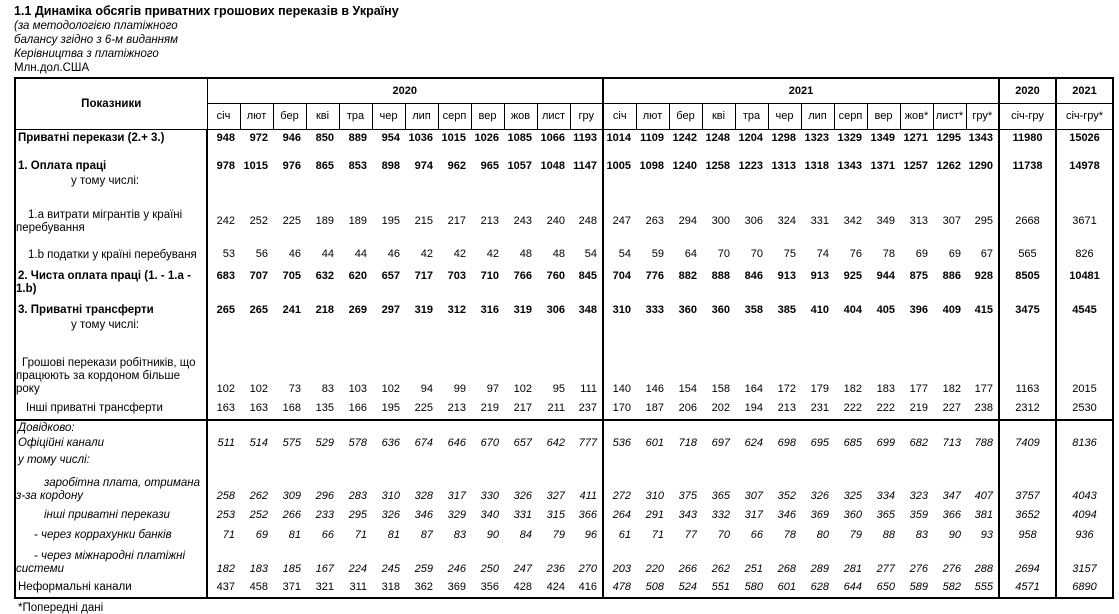 The height and width of the screenshot is (614, 1119). What do you see at coordinates (982, 116) in the screenshot?
I see `month-header: гру*` at bounding box center [982, 116].